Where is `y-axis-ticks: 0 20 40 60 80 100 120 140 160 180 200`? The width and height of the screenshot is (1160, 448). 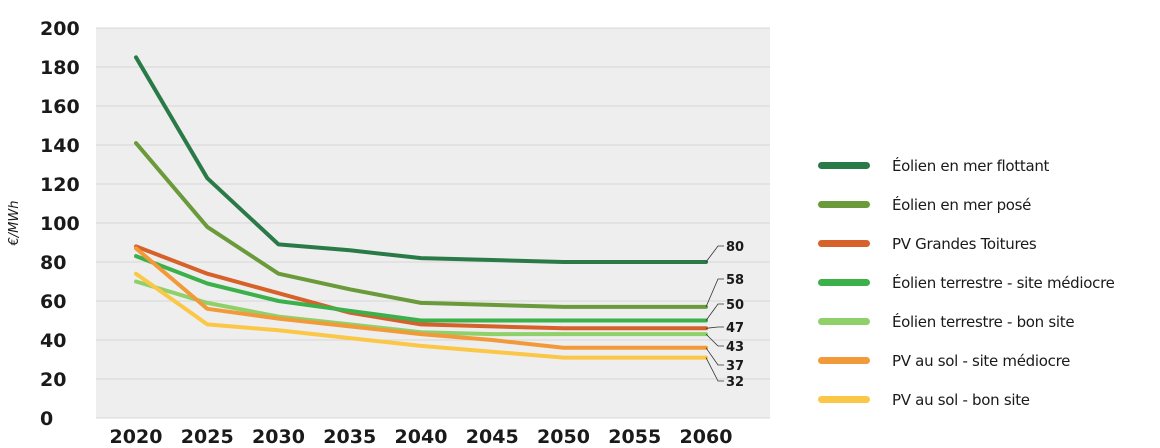 y-axis-ticks: 0 20 40 60 80 100 120 140 160 180 200 is located at coordinates (60, 224).